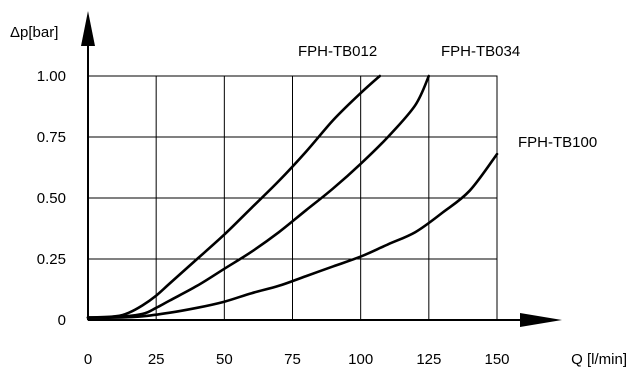  What do you see at coordinates (224, 359) in the screenshot?
I see `x-tick-label: 50` at bounding box center [224, 359].